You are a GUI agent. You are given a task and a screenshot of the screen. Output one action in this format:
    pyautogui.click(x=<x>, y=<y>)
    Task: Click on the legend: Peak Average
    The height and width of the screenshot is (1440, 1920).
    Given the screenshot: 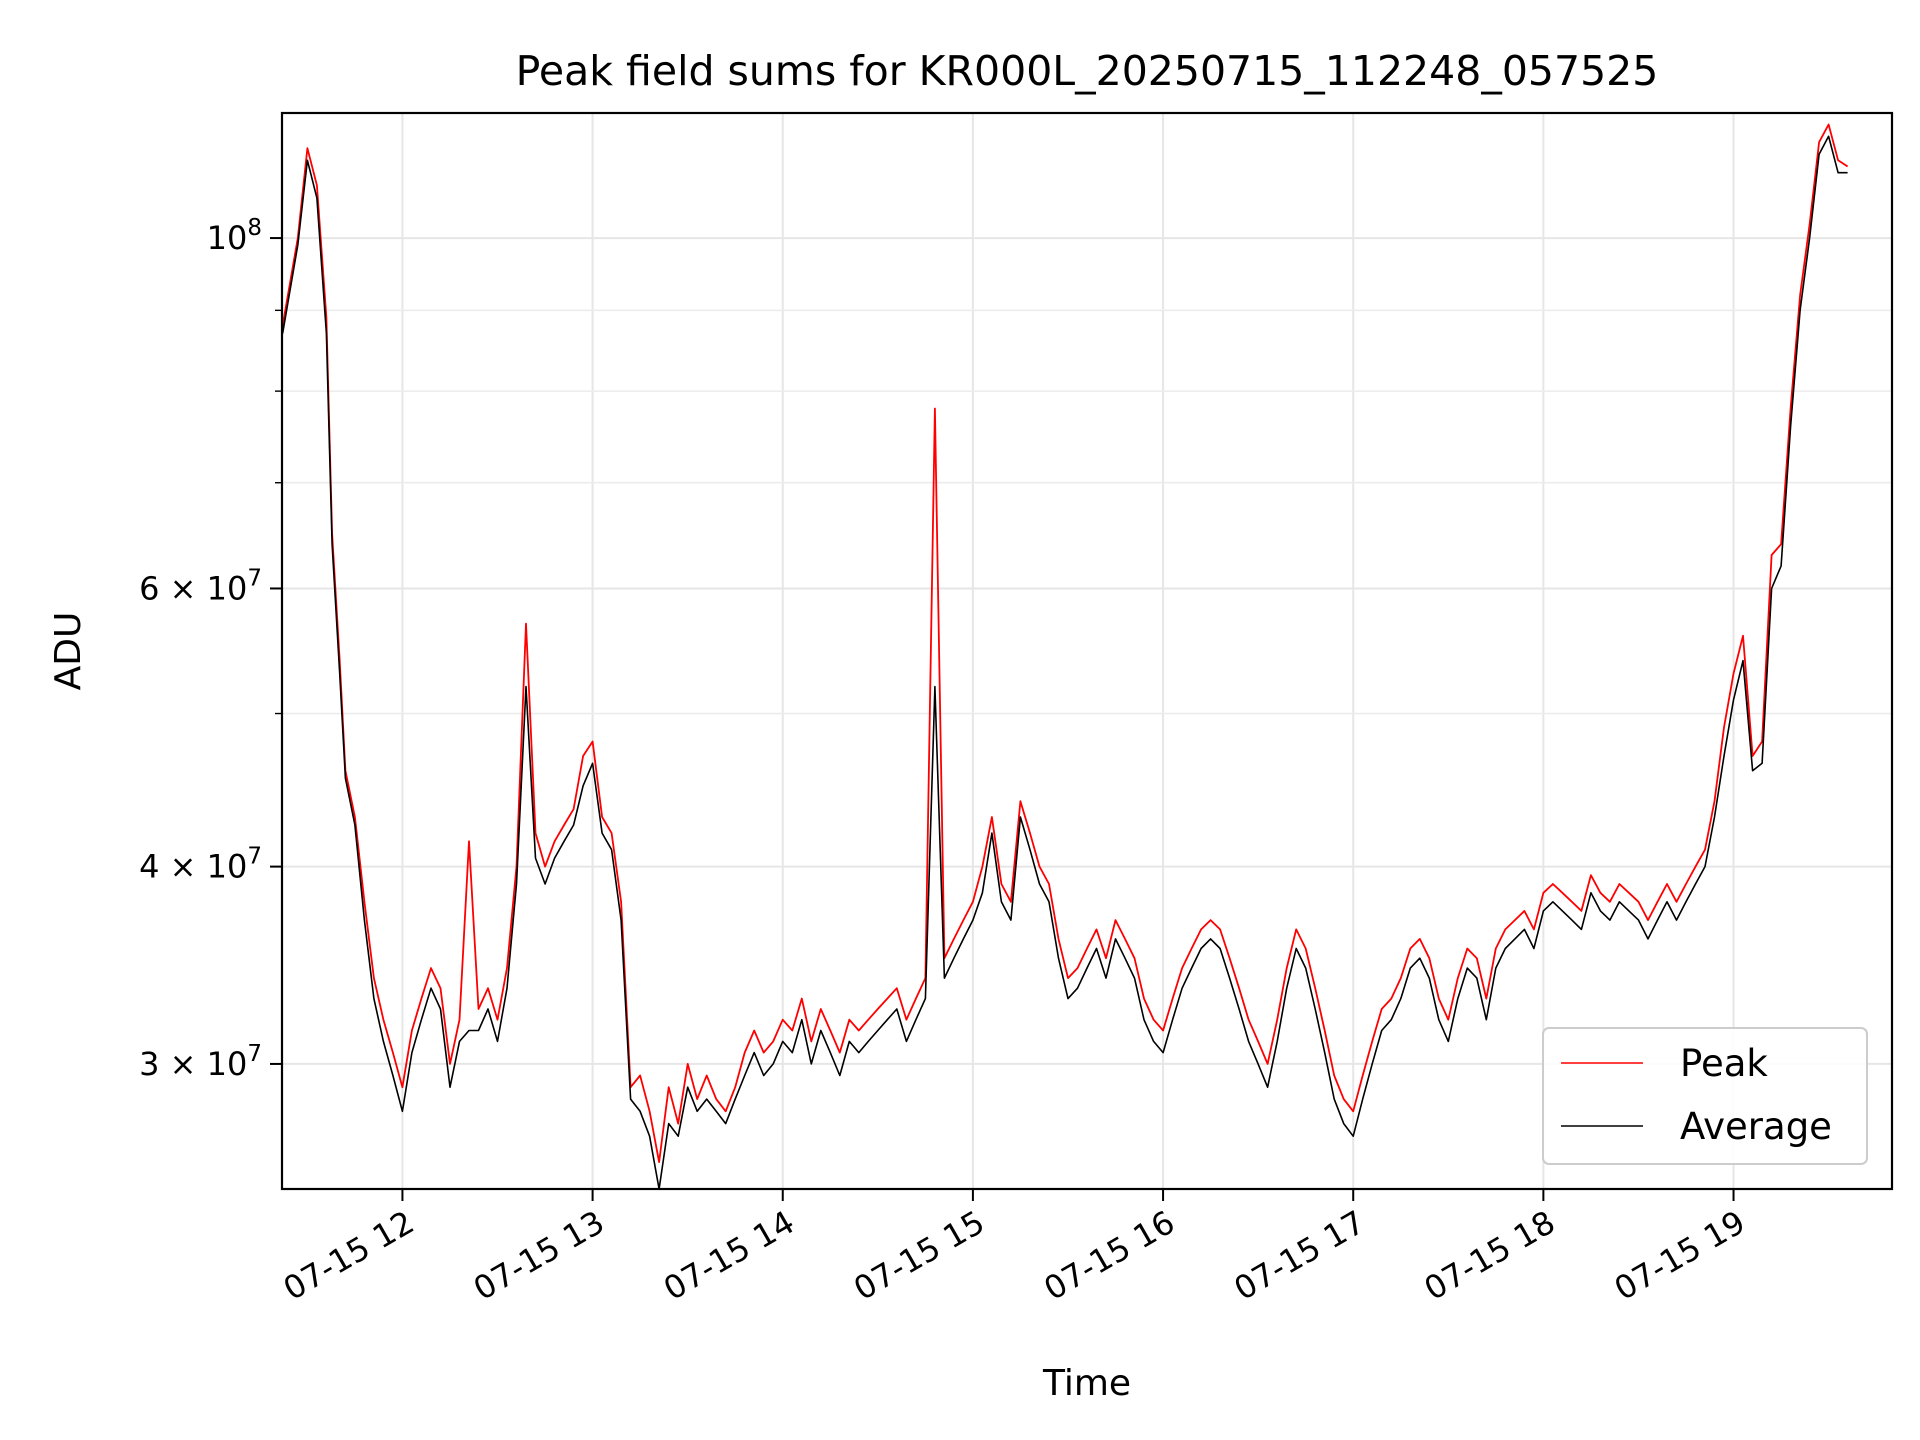 What is the action you would take?
    pyautogui.click(x=1705, y=1096)
    